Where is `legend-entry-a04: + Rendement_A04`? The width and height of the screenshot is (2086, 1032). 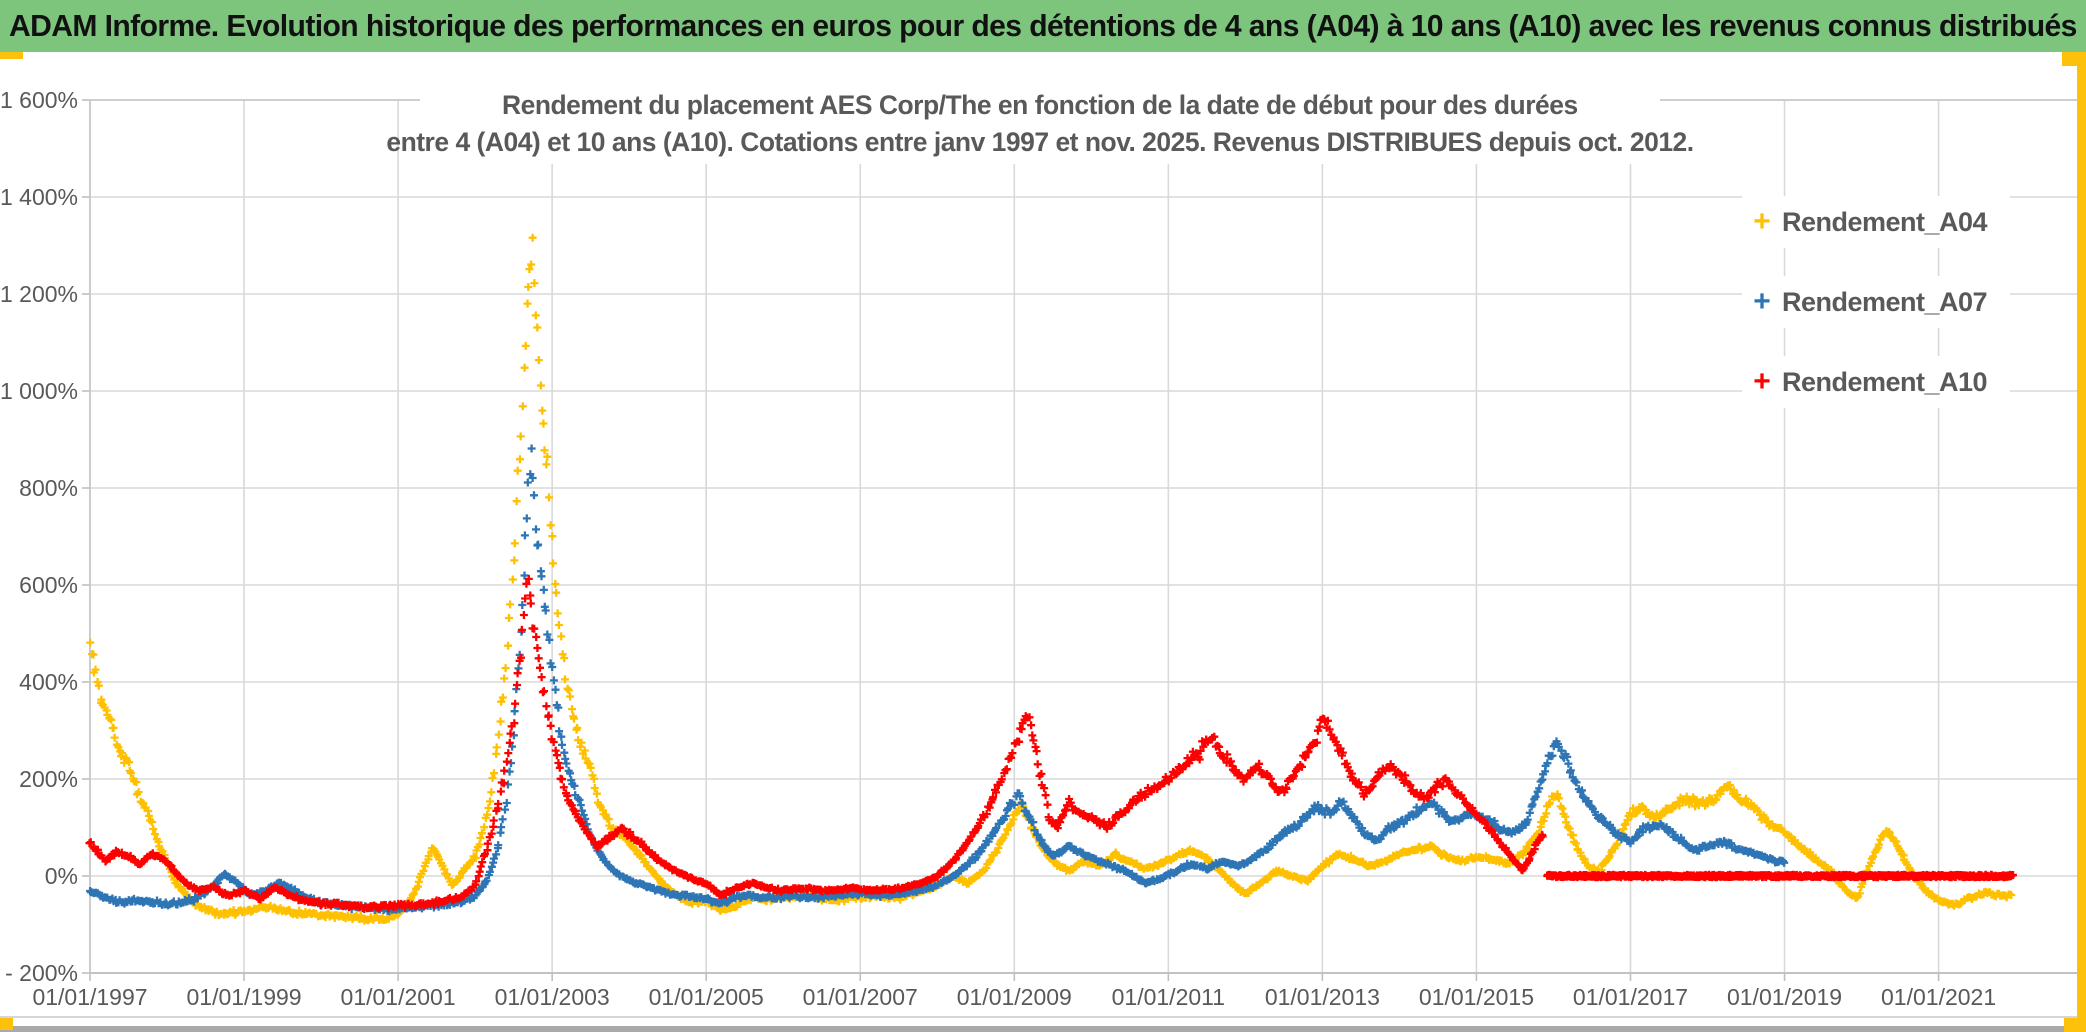
legend-entry-a04: + Rendement_A04 is located at coordinates (1876, 222).